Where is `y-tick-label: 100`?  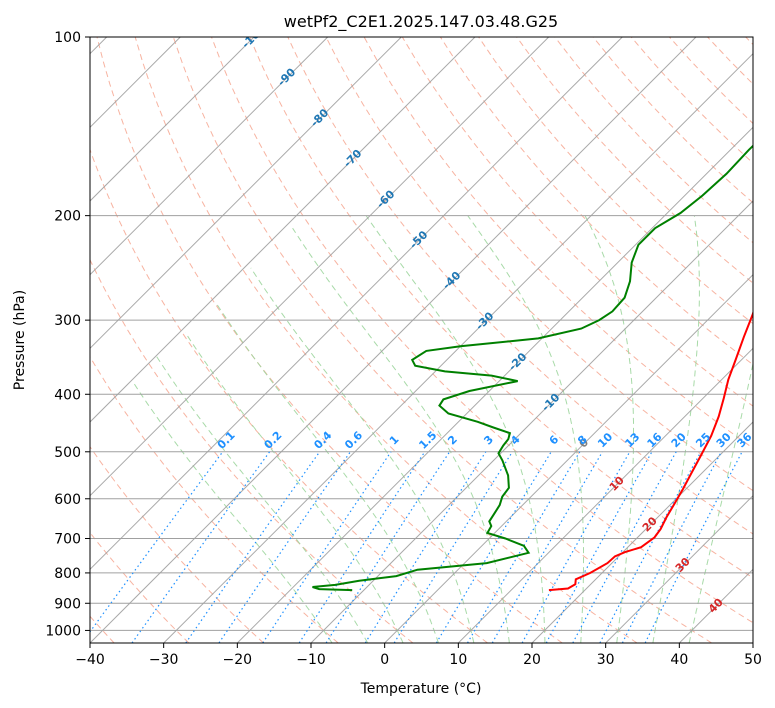 y-tick-label: 100 is located at coordinates (67, 38).